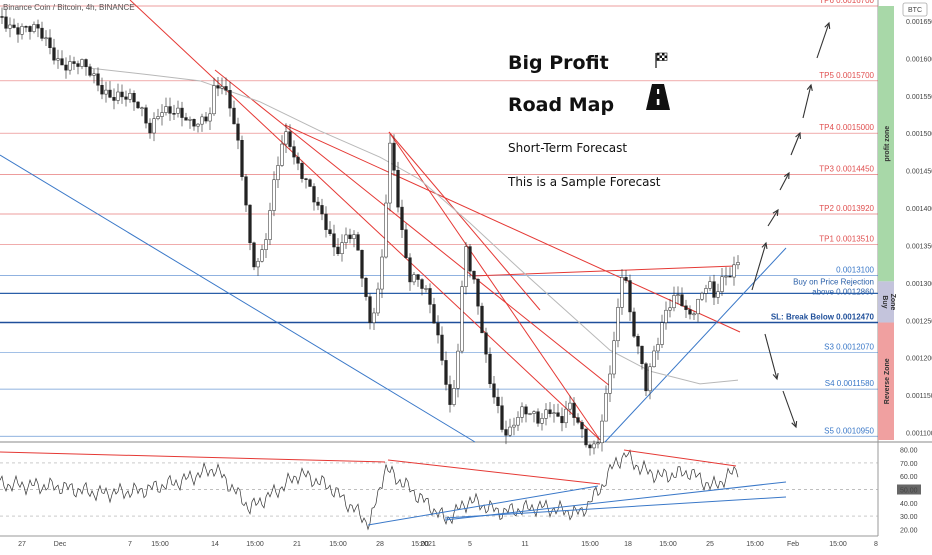 Image resolution: width=932 pixels, height=555 pixels. I want to click on flag-square, so click(665, 56).